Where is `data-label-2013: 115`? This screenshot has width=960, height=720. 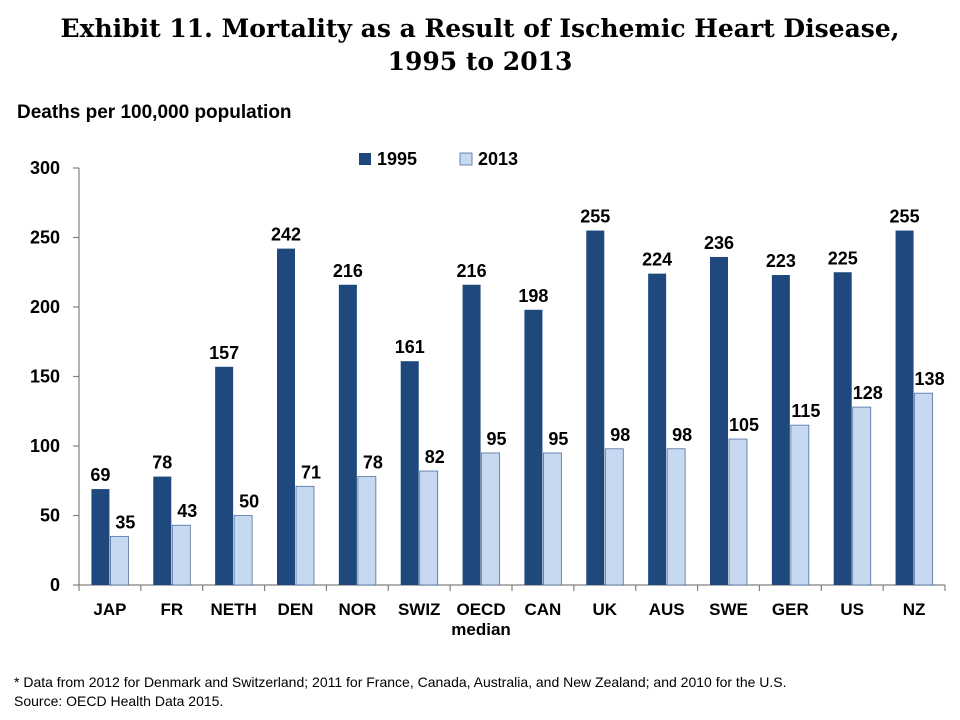
data-label-2013: 115 is located at coordinates (805, 411).